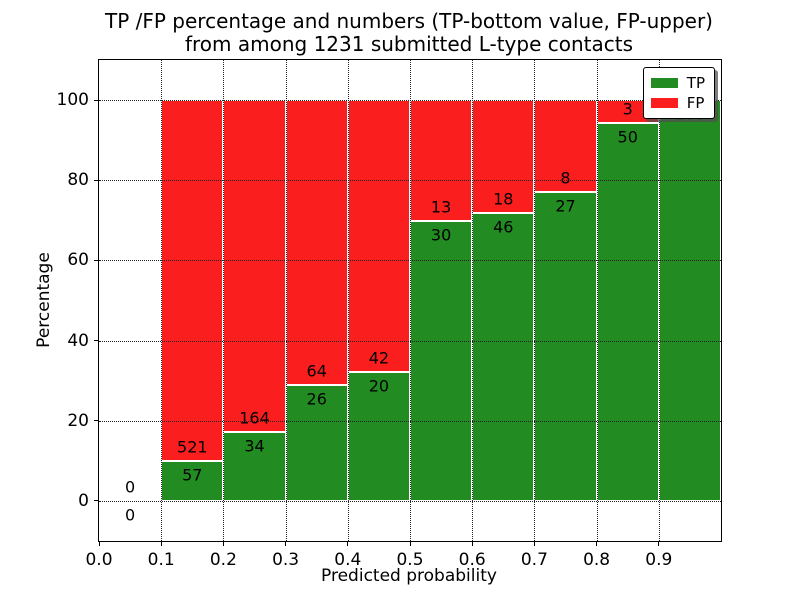 This screenshot has height=600, width=800. I want to click on fp-count-label: 64, so click(316, 371).